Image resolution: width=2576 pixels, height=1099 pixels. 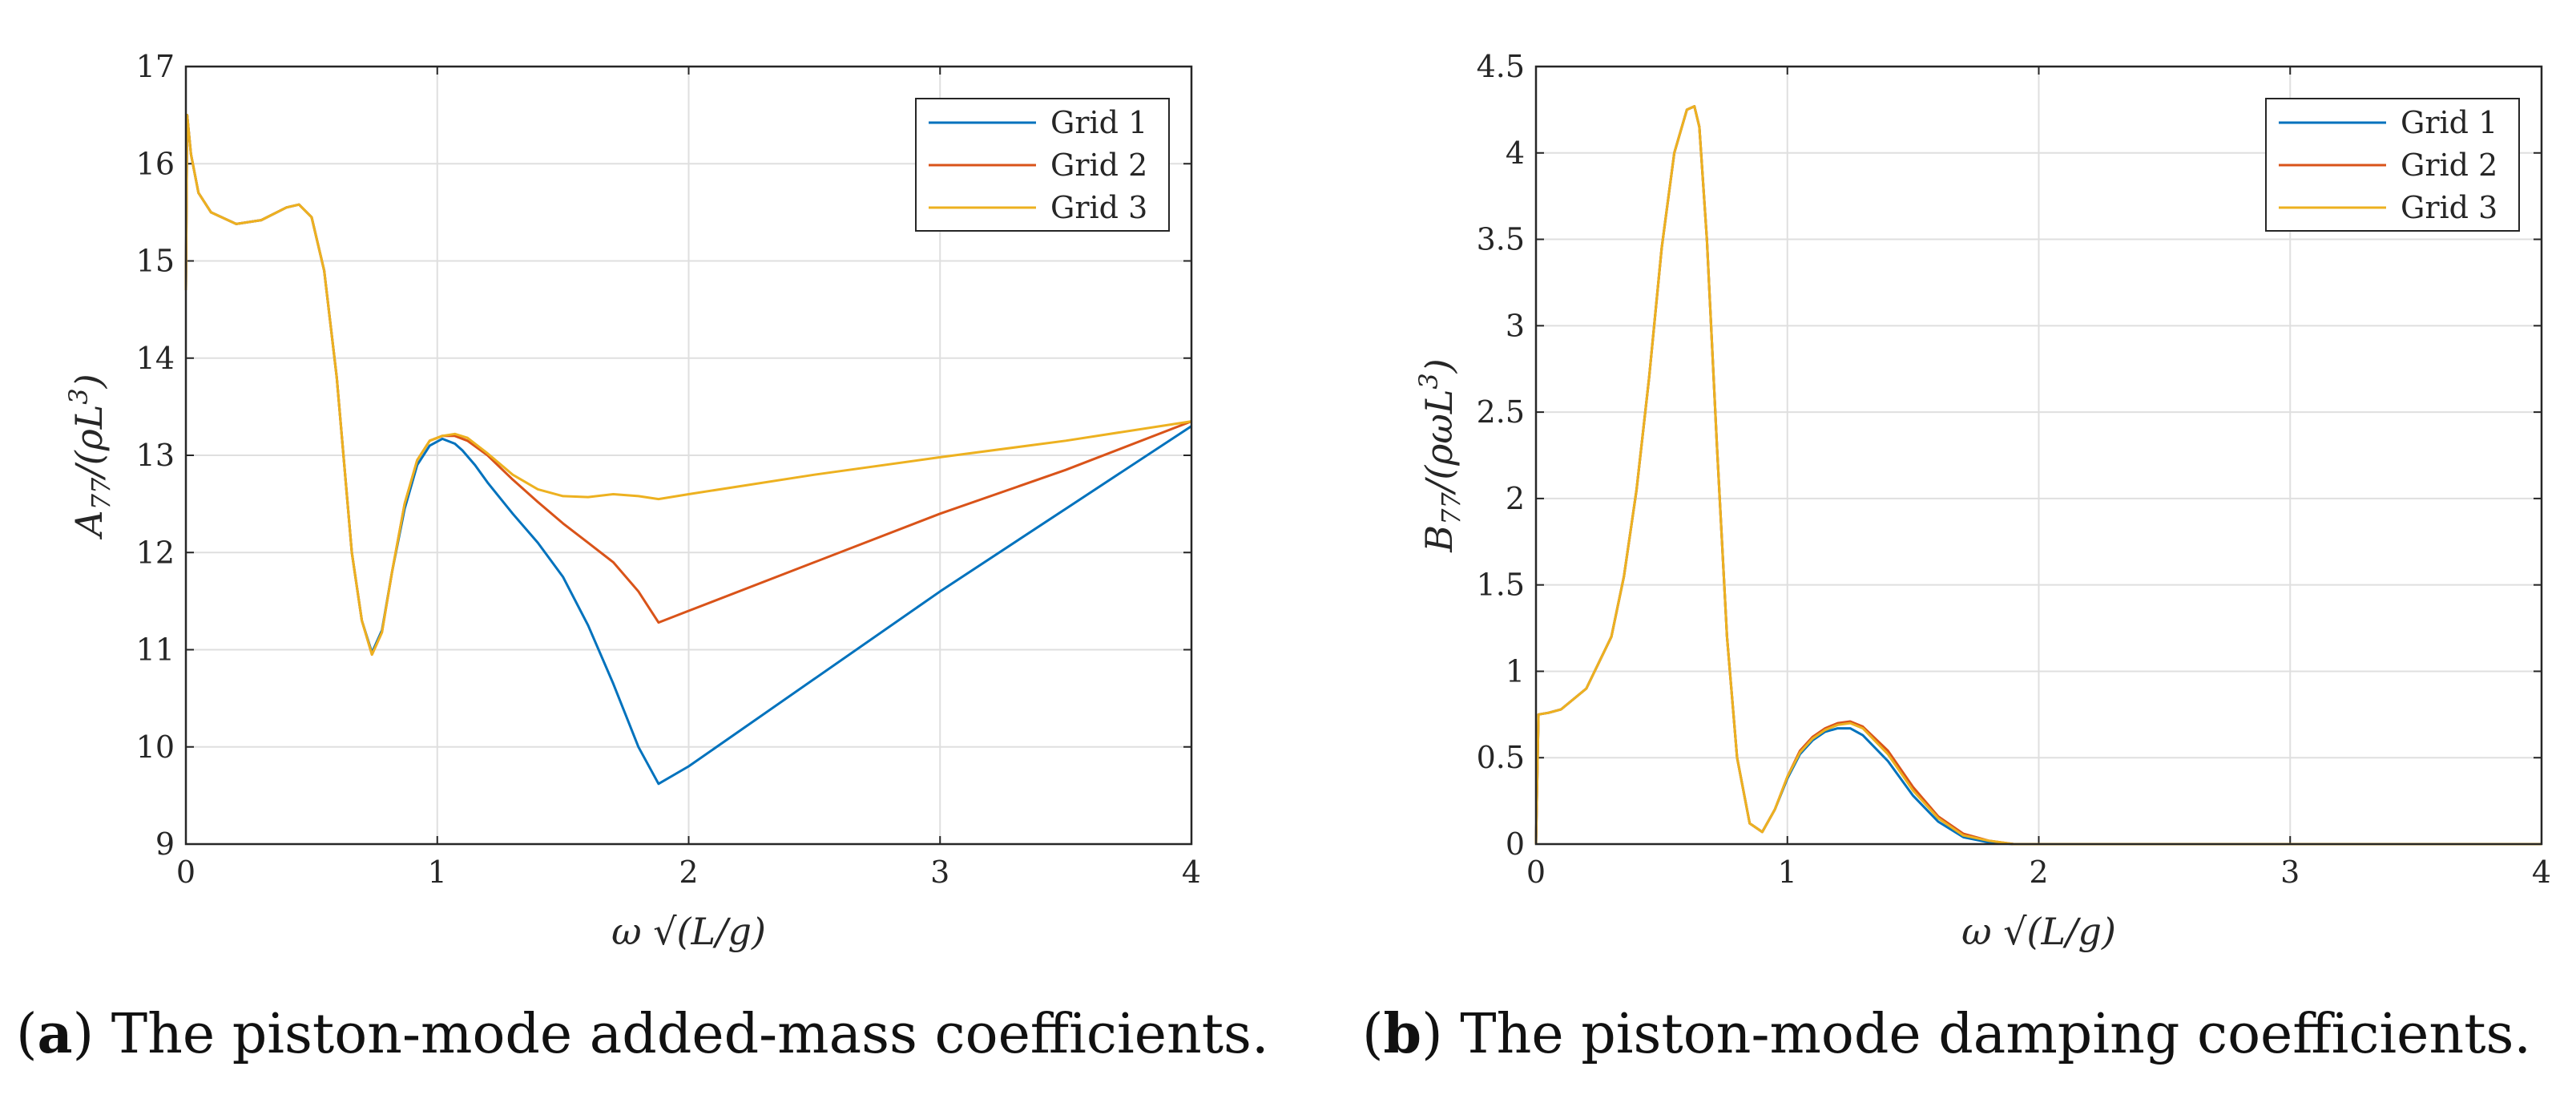 What do you see at coordinates (2038, 873) in the screenshot?
I see `x-tick-label-b: 2` at bounding box center [2038, 873].